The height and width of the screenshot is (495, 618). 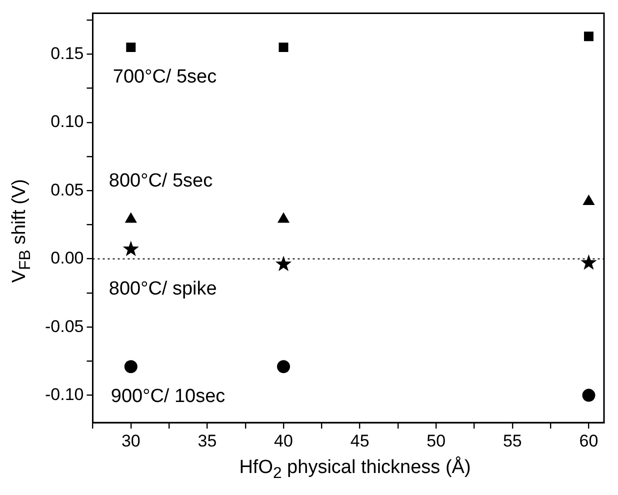 I want to click on y-tick-label: 0.00, so click(x=67, y=258).